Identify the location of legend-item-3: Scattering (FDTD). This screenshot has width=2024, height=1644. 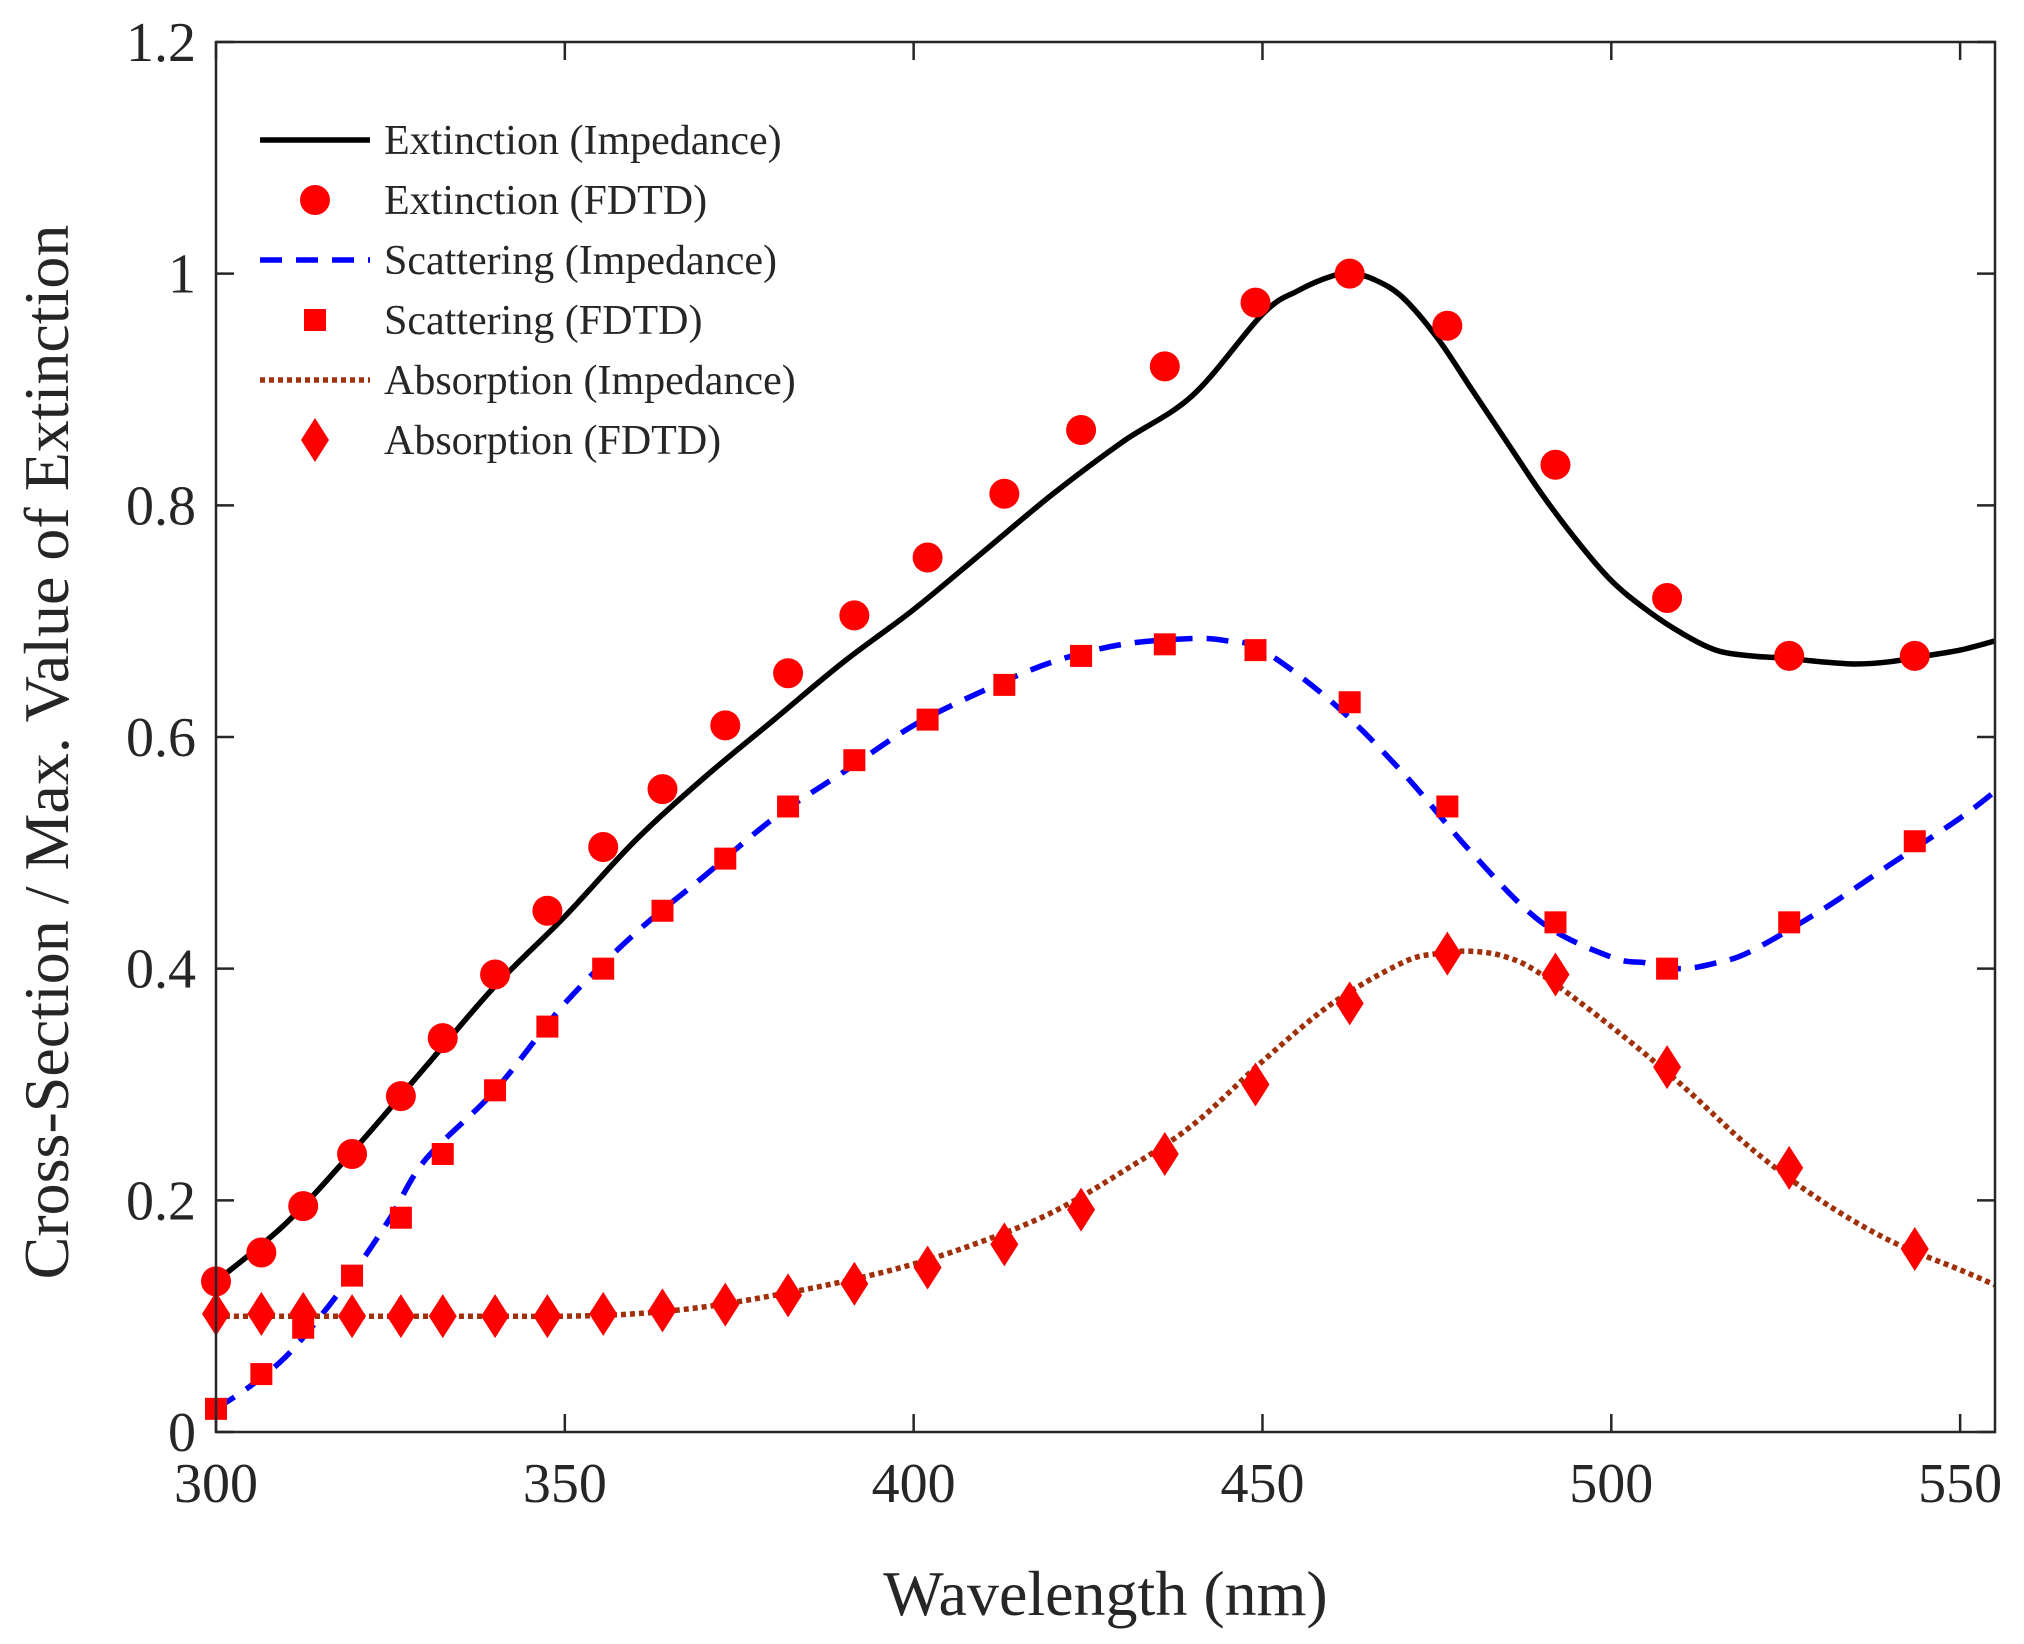
(503, 321).